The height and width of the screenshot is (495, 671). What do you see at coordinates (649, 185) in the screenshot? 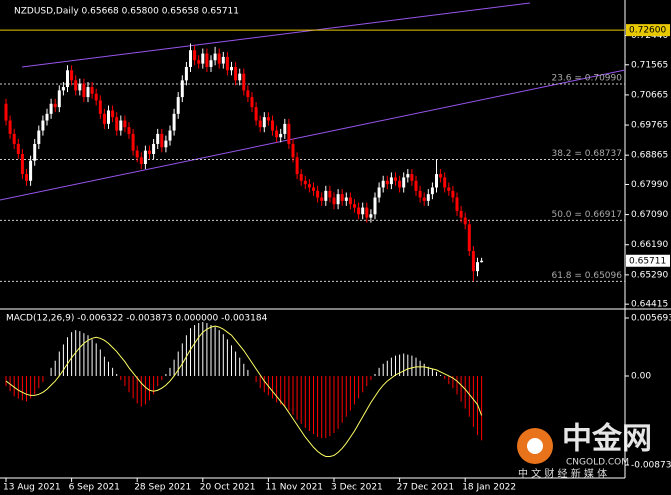
I see `y-tick-label: 0.67990` at bounding box center [649, 185].